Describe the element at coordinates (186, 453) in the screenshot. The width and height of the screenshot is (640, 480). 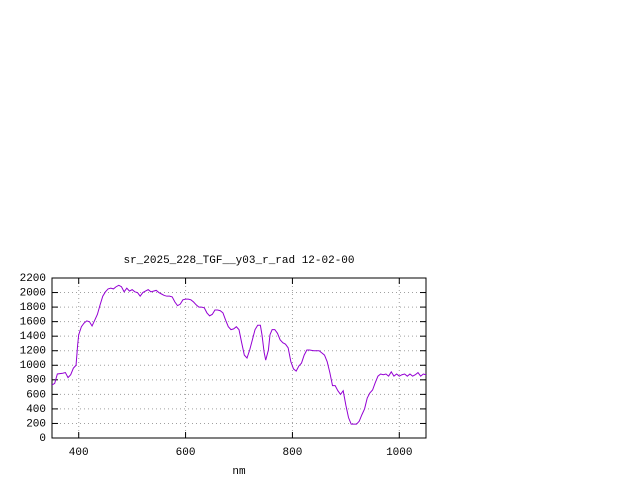
I see `x-tick-label: 600` at that location.